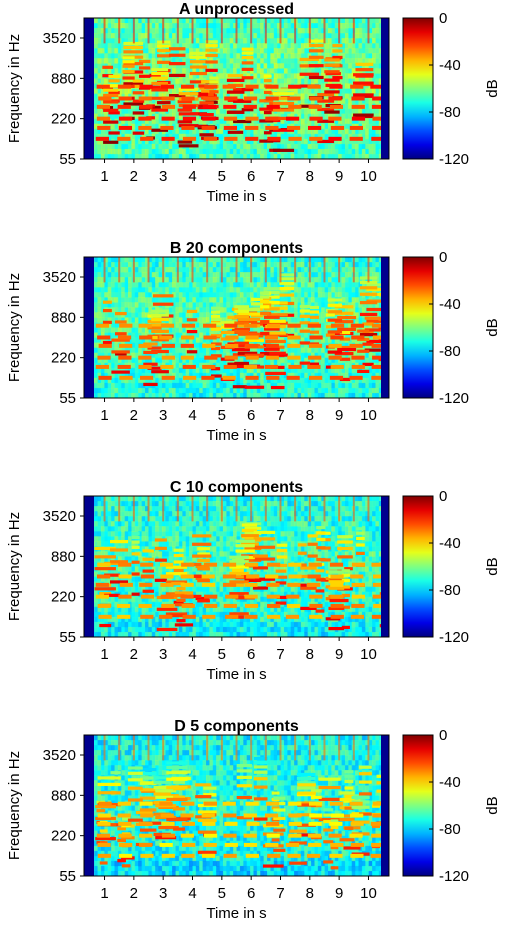  What do you see at coordinates (236, 726) in the screenshot?
I see `panel-title: D 5 components` at bounding box center [236, 726].